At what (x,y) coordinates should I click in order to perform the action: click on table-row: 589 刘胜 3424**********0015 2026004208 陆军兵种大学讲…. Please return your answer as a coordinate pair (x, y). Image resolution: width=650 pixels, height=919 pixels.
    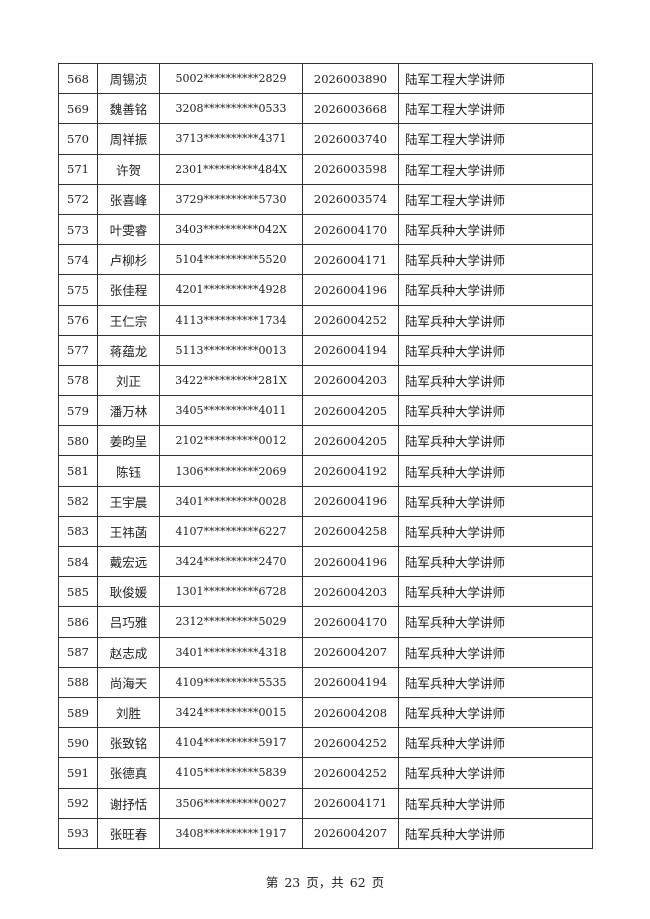
    Looking at the image, I should click on (325, 712).